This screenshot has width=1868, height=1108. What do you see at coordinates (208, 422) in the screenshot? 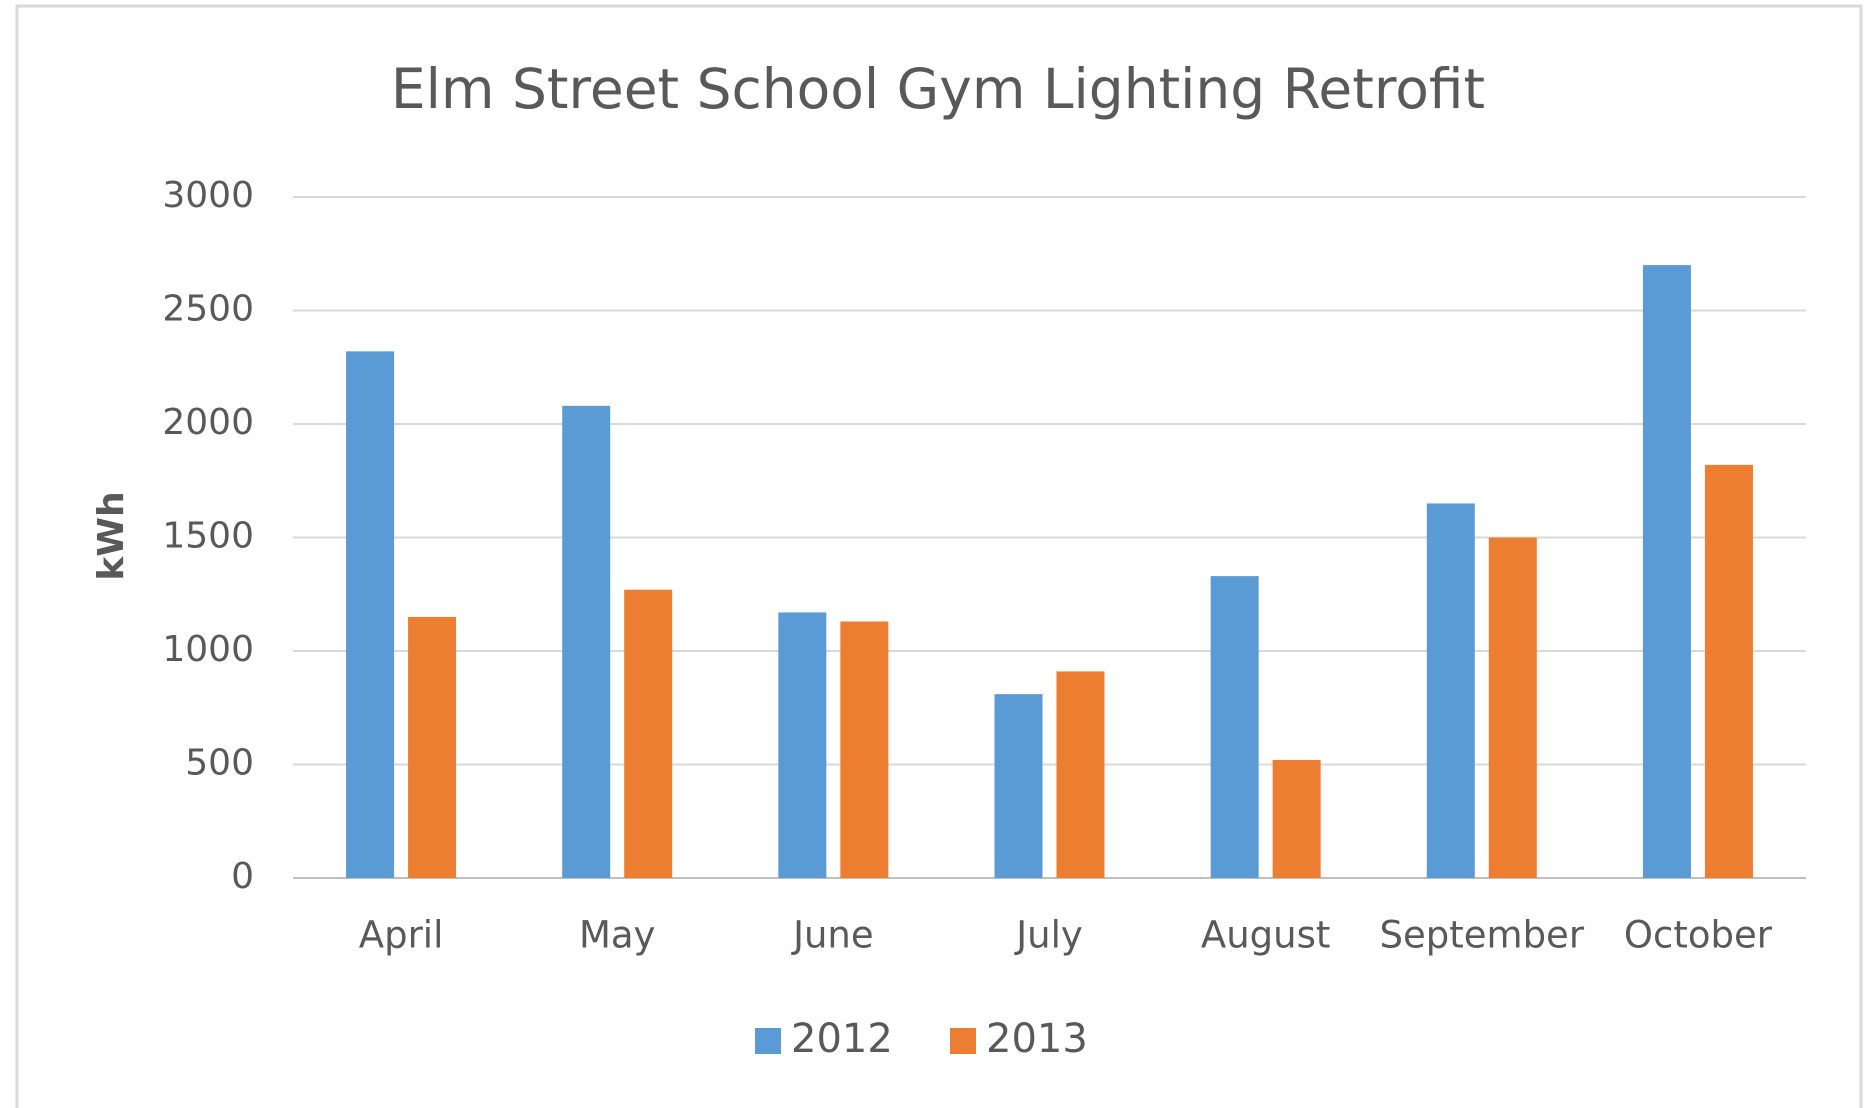
I see `y-tick-label: 2000` at bounding box center [208, 422].